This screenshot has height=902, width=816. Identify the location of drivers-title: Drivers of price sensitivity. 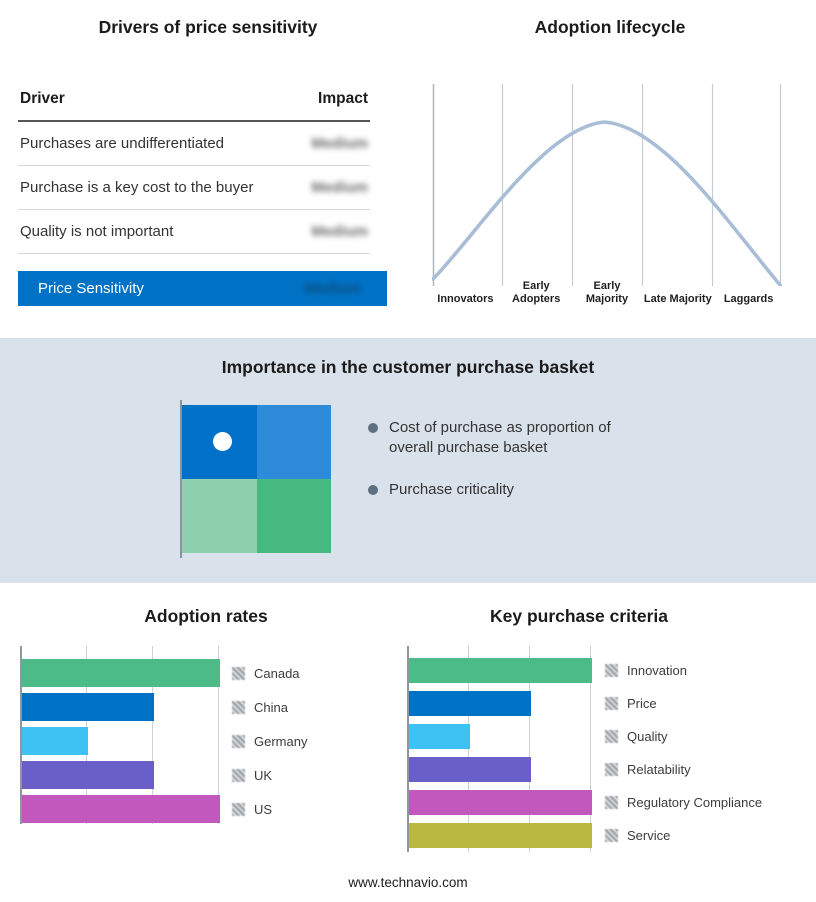
(208, 27).